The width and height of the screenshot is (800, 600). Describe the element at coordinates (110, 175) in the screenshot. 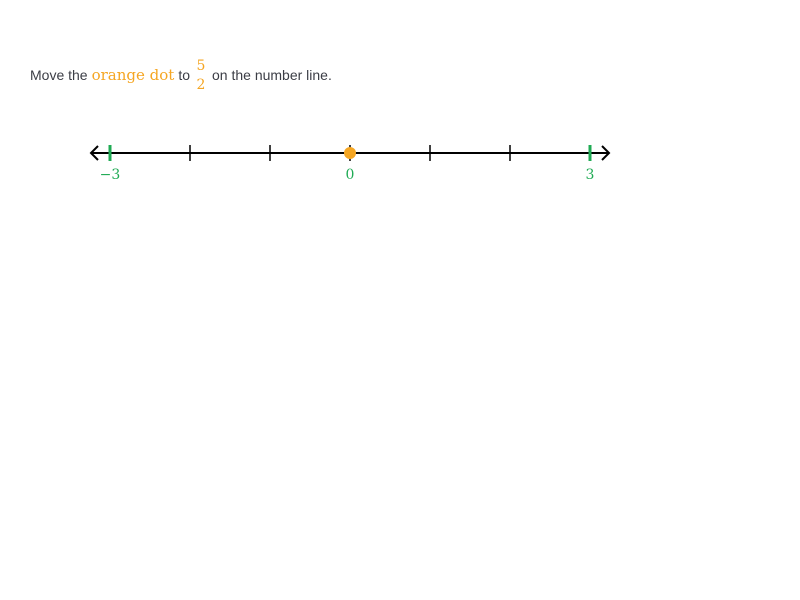

I see `tick-label: −3` at that location.